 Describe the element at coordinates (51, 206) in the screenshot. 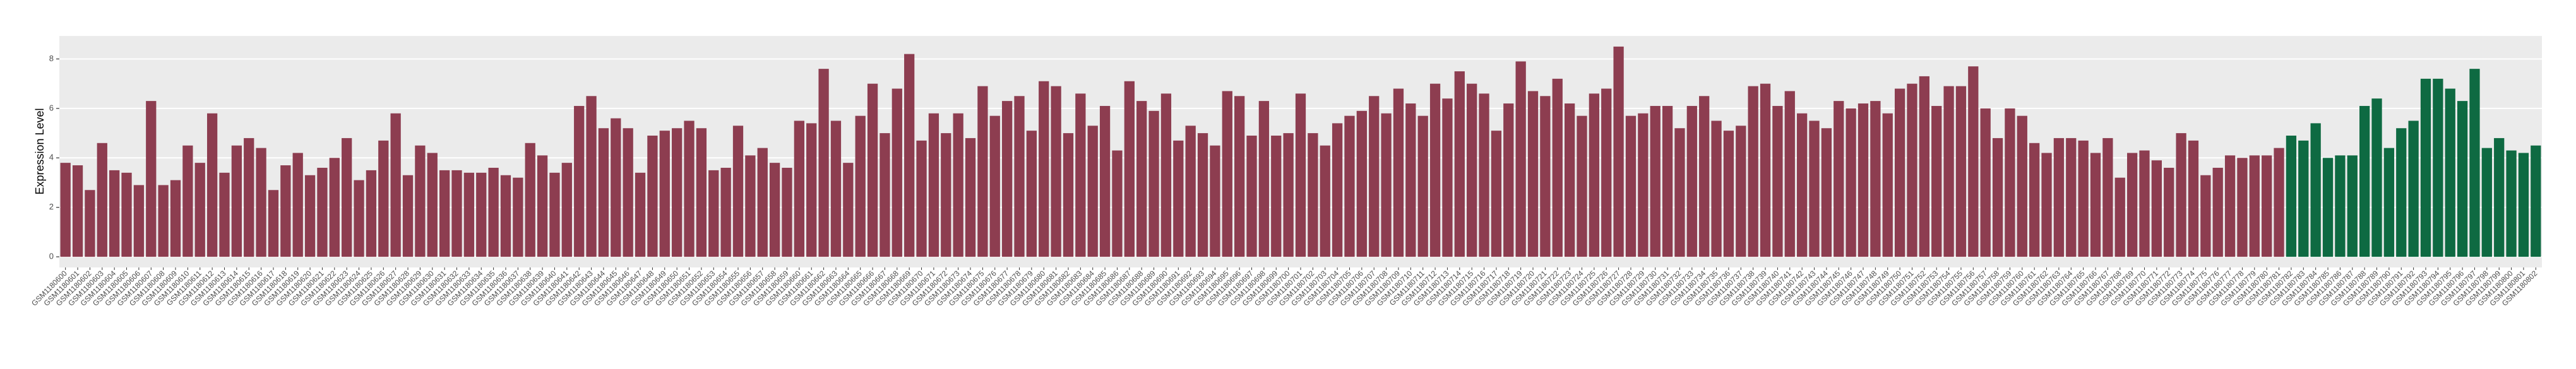

I see `y-tick-label: 2` at that location.